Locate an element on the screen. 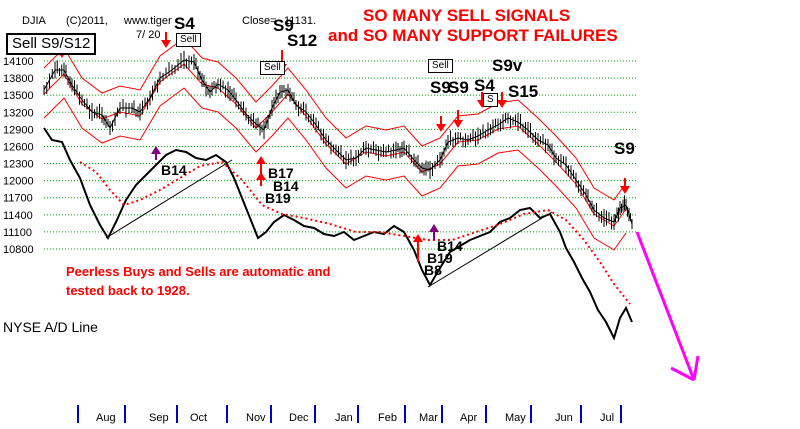 This screenshot has width=800, height=429. signal-b14-nov: B14 is located at coordinates (286, 186).